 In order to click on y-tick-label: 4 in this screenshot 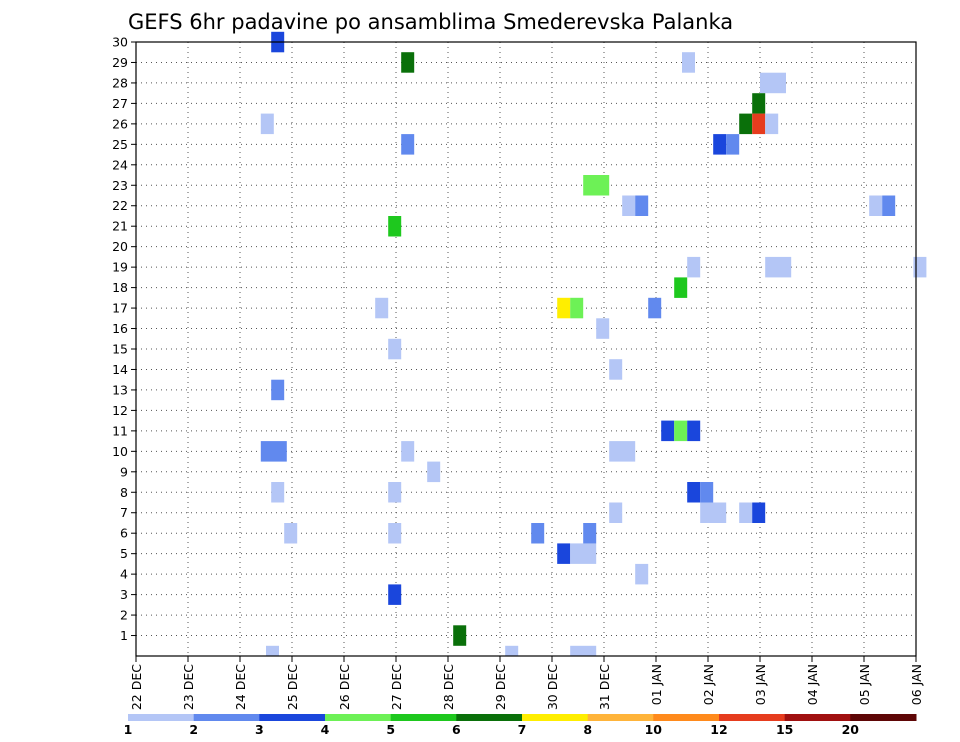, I will do `click(124, 574)`.